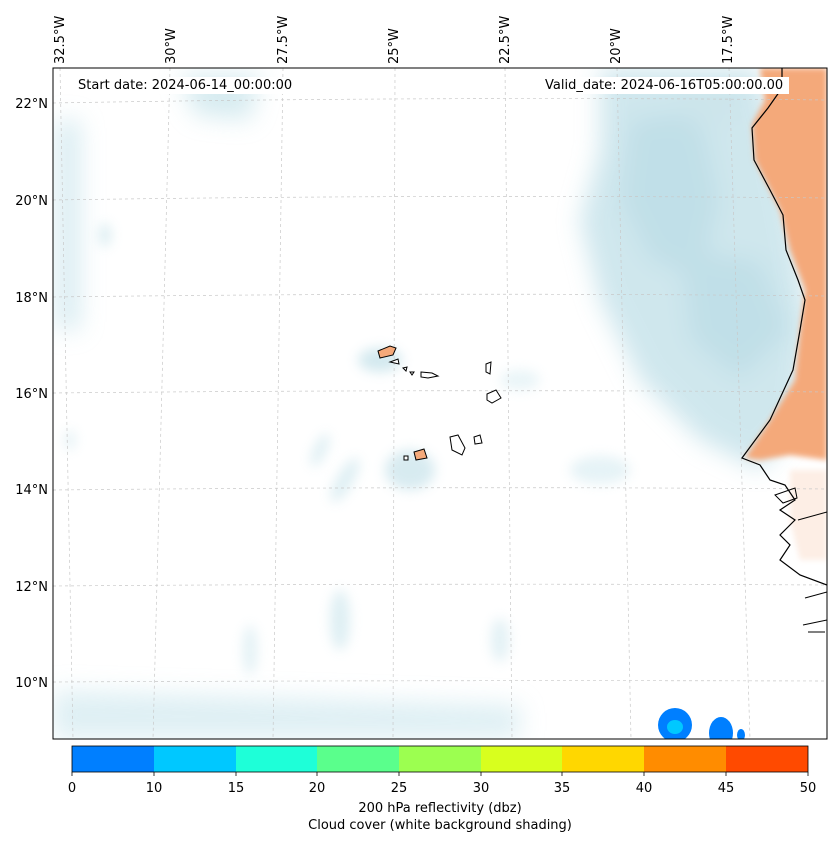 The height and width of the screenshot is (843, 837). Describe the element at coordinates (726, 788) in the screenshot. I see `colorbar-tick-label: 45` at that location.